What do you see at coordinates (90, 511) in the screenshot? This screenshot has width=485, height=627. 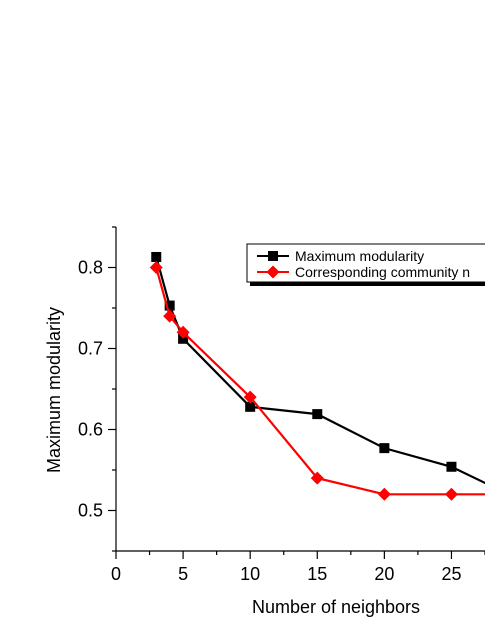 I see `y-tick-label: 0.5` at bounding box center [90, 511].